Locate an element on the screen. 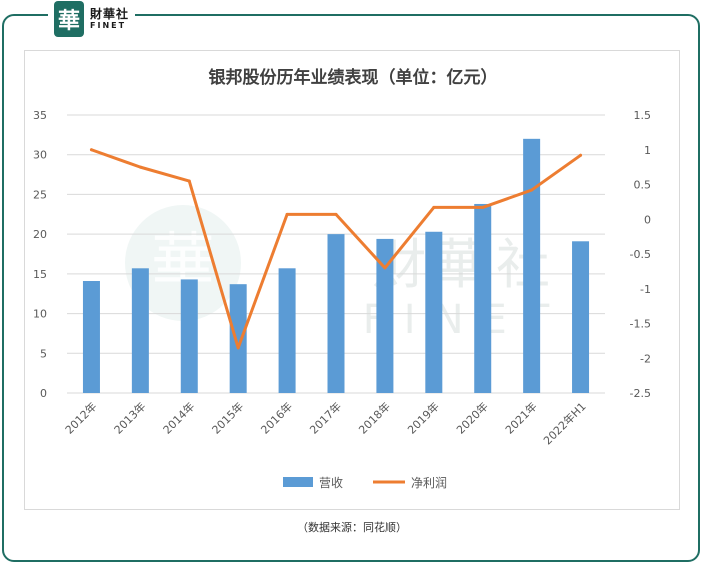  x-tick-label: 2017年 is located at coordinates (325, 417).